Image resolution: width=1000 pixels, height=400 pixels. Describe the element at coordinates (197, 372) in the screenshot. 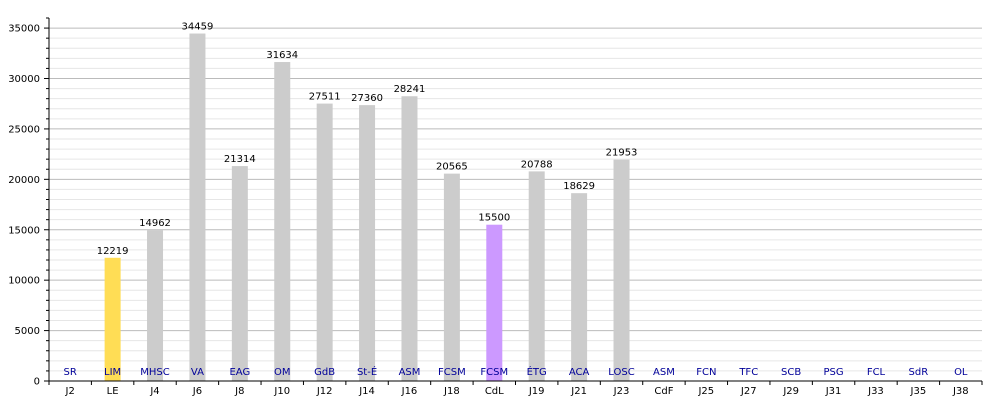

I see `opponent-label: VA` at that location.